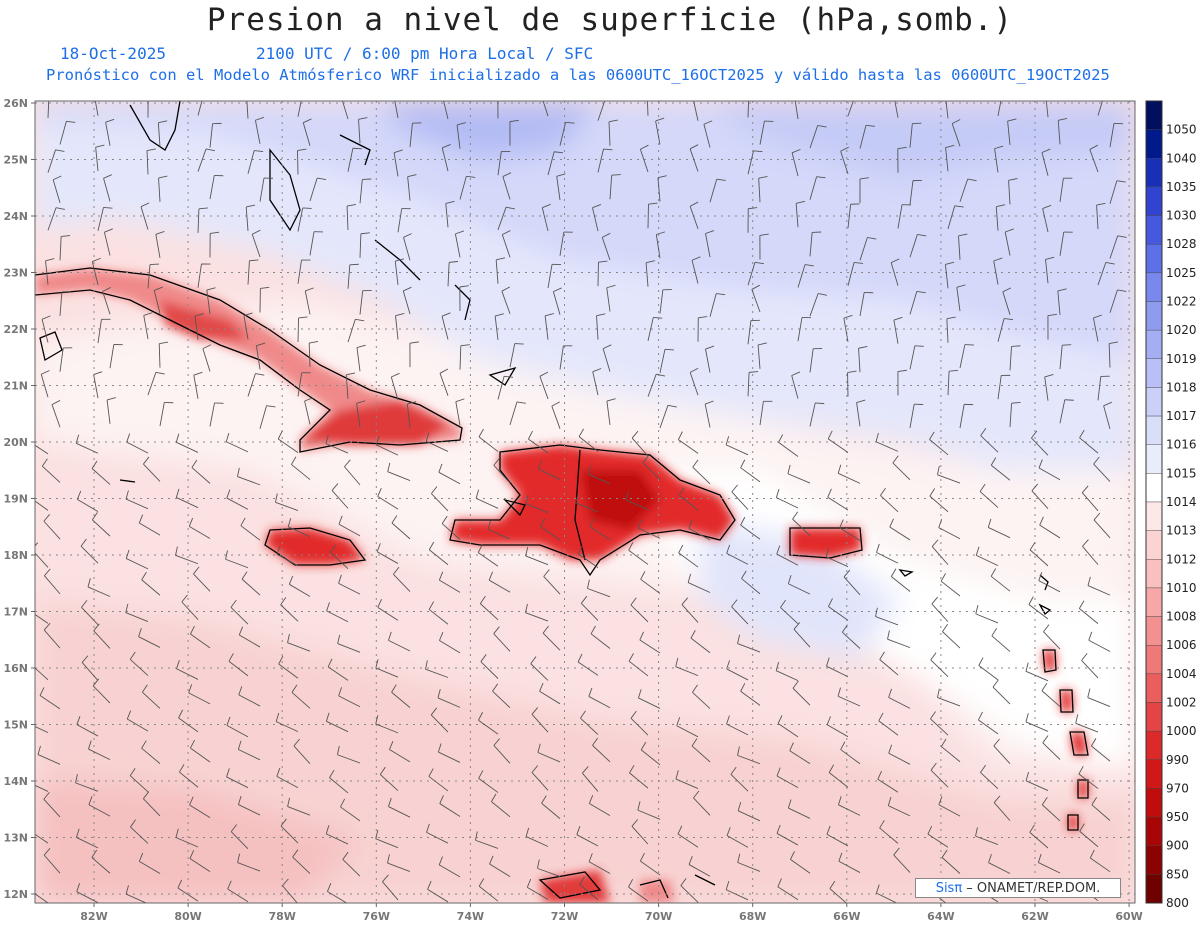 The height and width of the screenshot is (927, 1200). I want to click on colorbar-label: 1012, so click(1181, 559).